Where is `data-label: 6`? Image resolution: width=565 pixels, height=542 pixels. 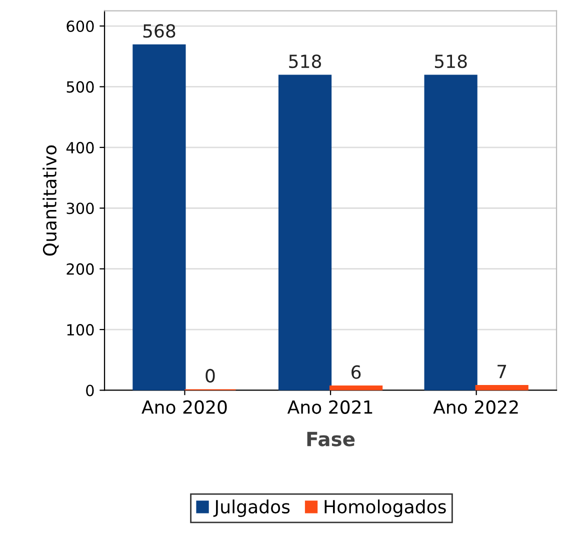 data-label: 6 is located at coordinates (356, 372).